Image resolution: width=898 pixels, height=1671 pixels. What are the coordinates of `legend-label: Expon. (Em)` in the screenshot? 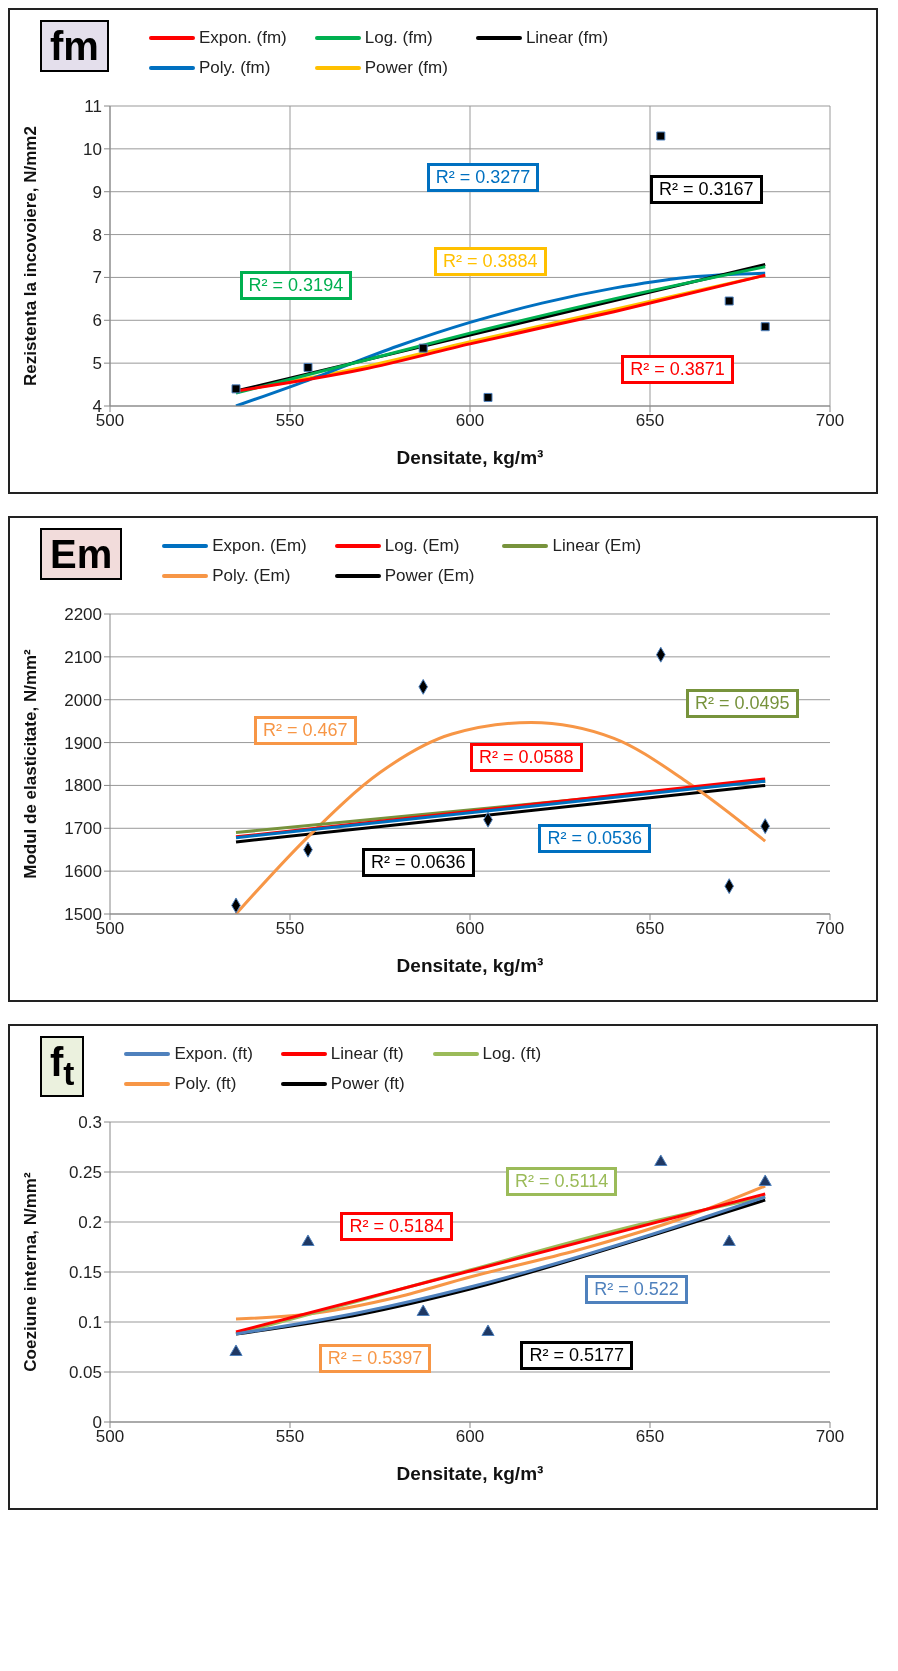 It's located at (259, 546).